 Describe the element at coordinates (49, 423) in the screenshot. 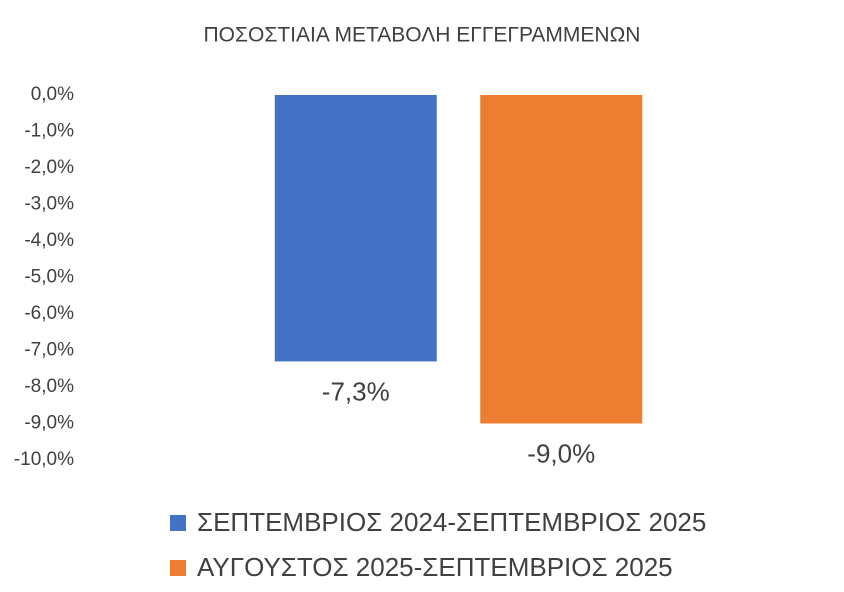

I see `y-tick-label: -9,0%` at that location.